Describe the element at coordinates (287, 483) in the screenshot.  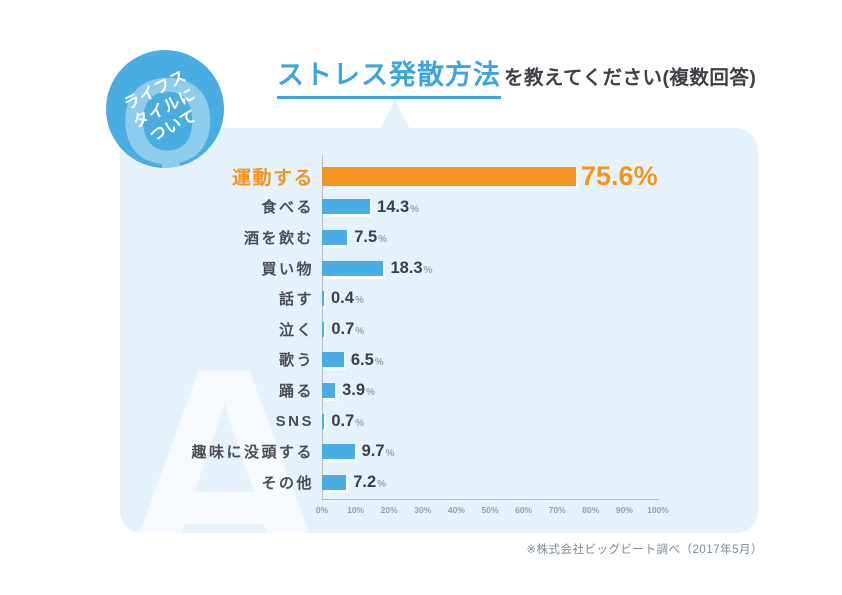
I see `category-label: その他` at that location.